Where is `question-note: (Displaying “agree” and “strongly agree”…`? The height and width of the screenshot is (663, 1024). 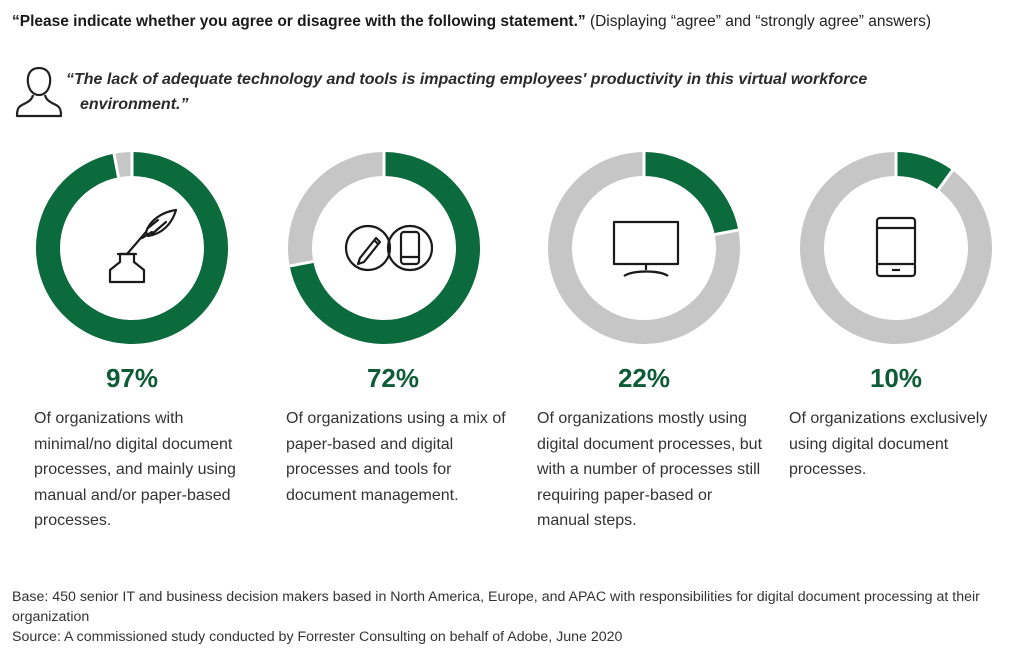
question-note: (Displaying “agree” and “strongly agree”… is located at coordinates (758, 21).